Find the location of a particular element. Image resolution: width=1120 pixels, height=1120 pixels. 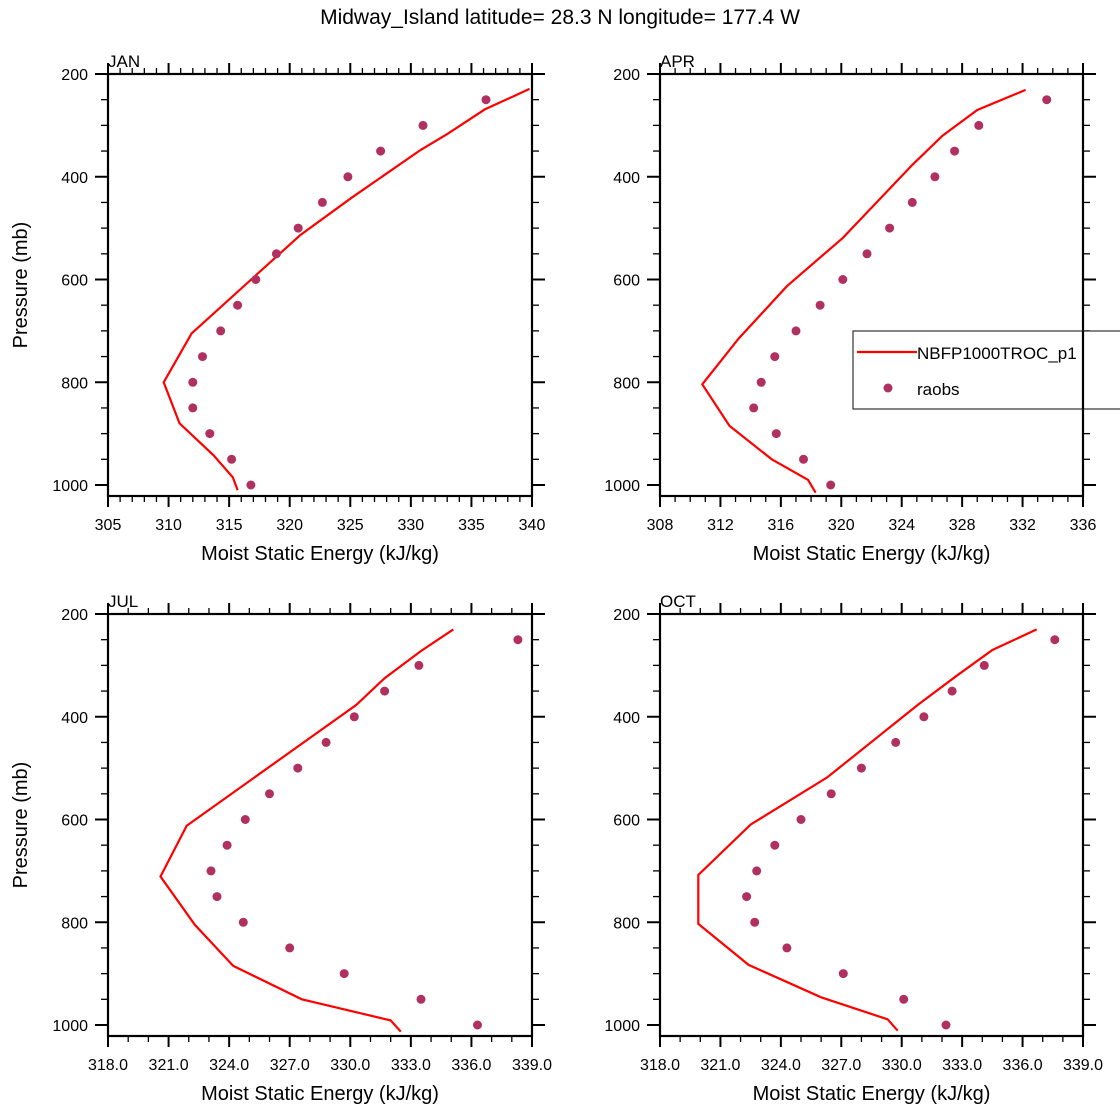

x-tick-label: 325 is located at coordinates (350, 525).